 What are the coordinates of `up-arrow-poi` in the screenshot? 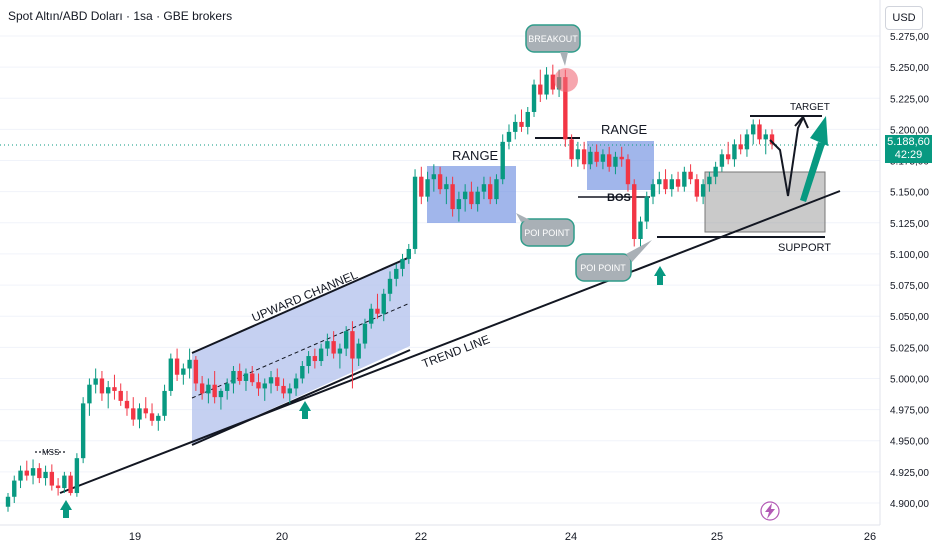 It's located at (660, 275).